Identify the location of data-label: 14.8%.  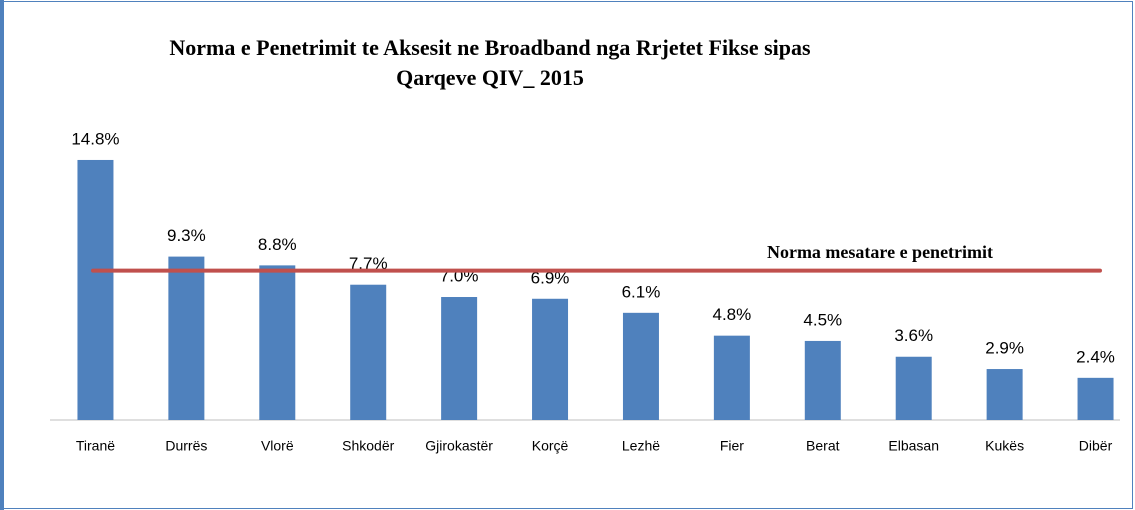
(95, 138).